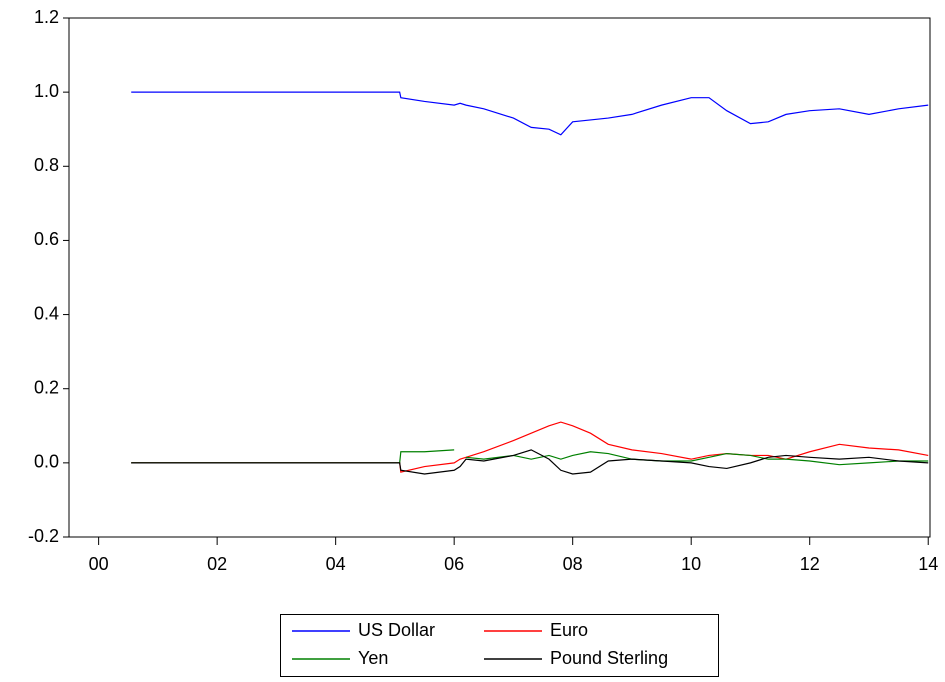 This screenshot has height=682, width=945. Describe the element at coordinates (454, 564) in the screenshot. I see `x-tick-label: 06` at that location.